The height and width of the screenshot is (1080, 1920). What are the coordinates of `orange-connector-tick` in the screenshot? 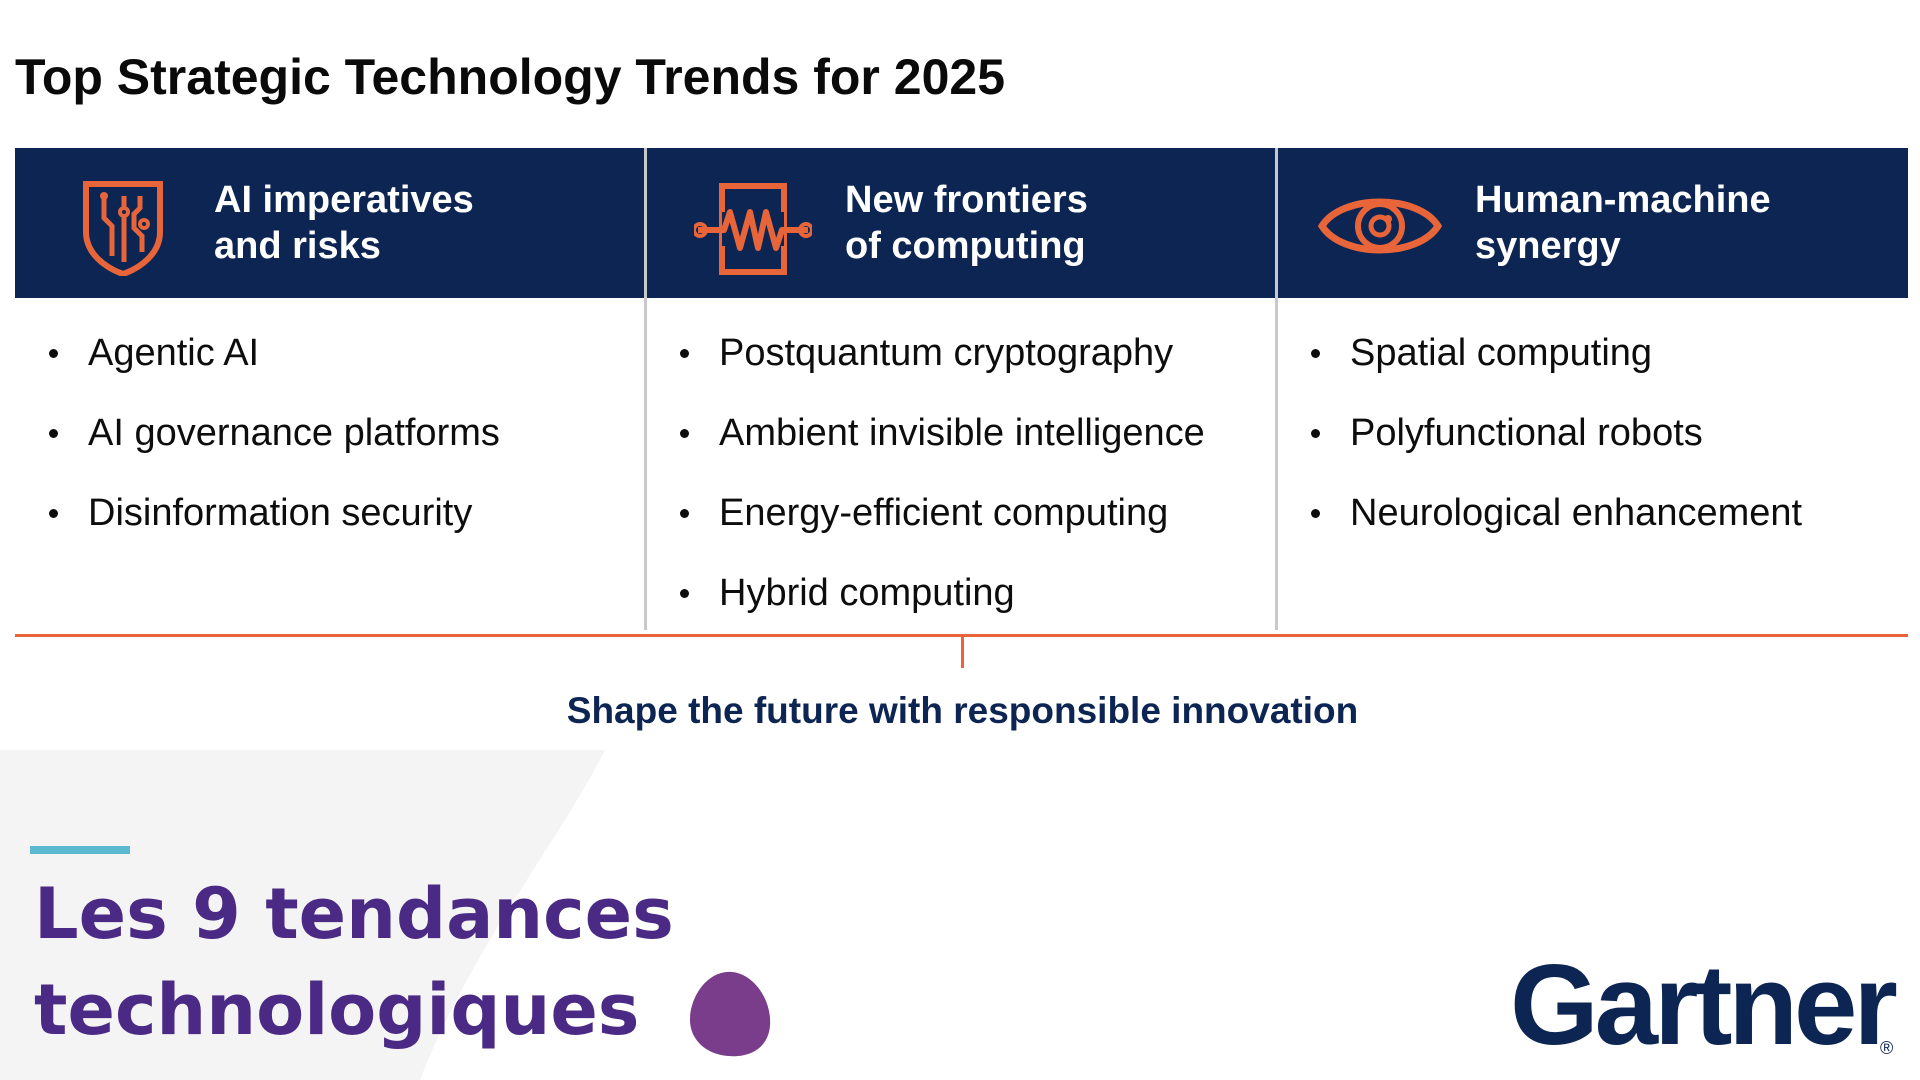 It's located at (962, 652).